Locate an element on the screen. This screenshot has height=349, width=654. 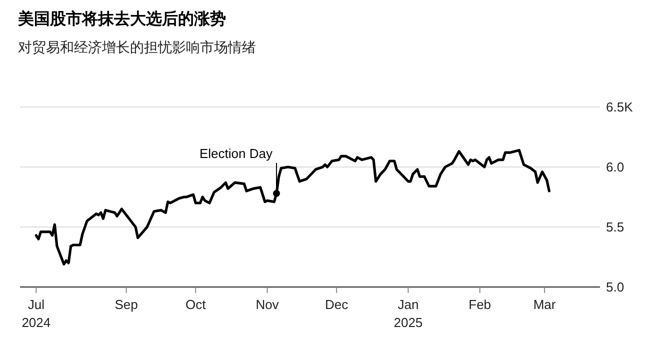
x-tick-label: Jan 2025 is located at coordinates (408, 313).